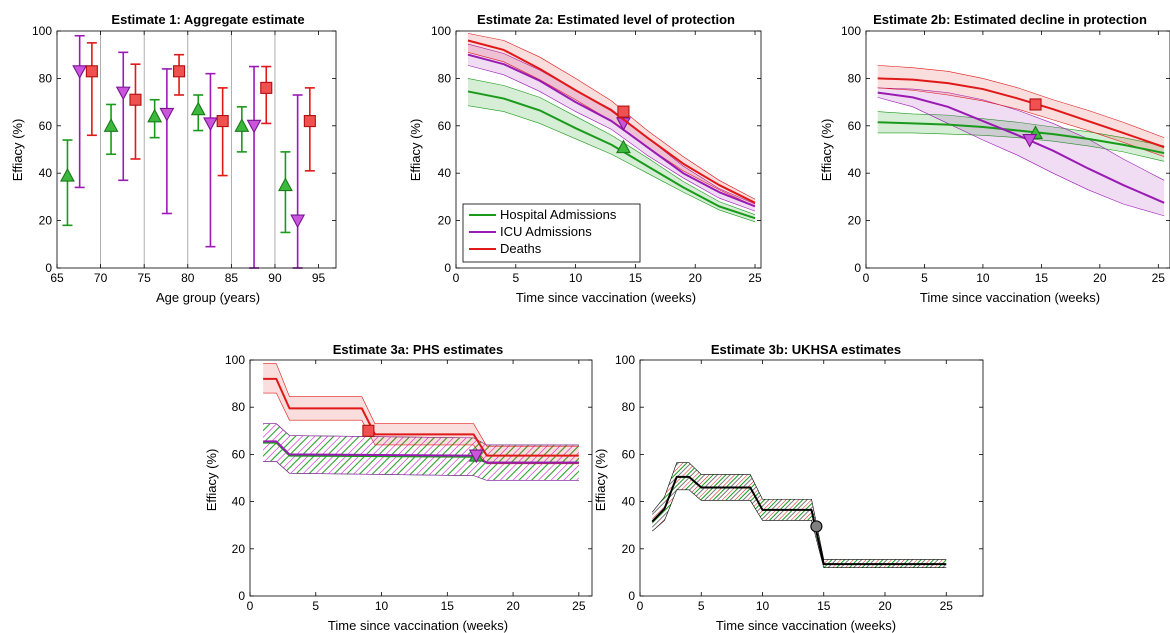  I want to click on plot-area-p1: 65 70 75 80 85 90 95 0 20 40 60 80 100, so click(184, 154).